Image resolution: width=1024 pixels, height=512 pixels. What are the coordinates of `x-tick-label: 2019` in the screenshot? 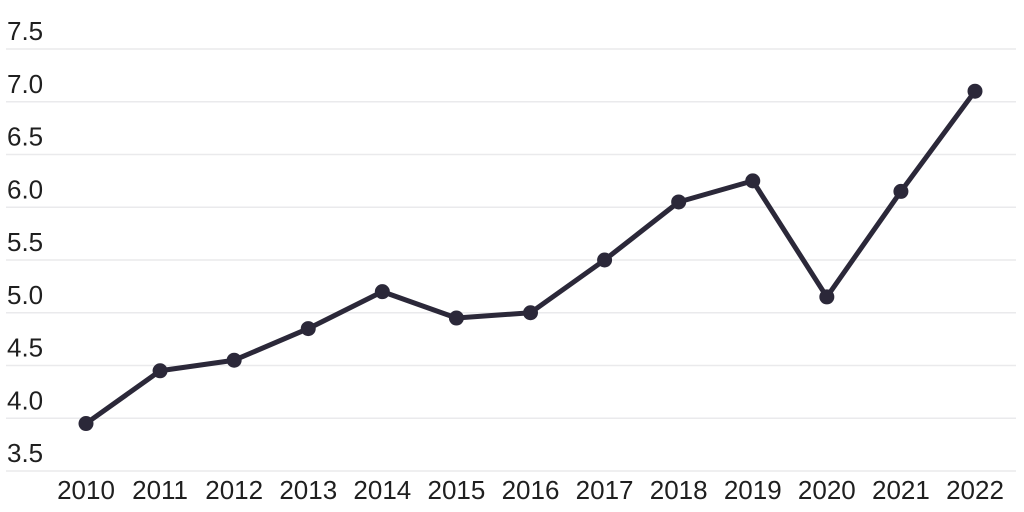 It's located at (753, 490).